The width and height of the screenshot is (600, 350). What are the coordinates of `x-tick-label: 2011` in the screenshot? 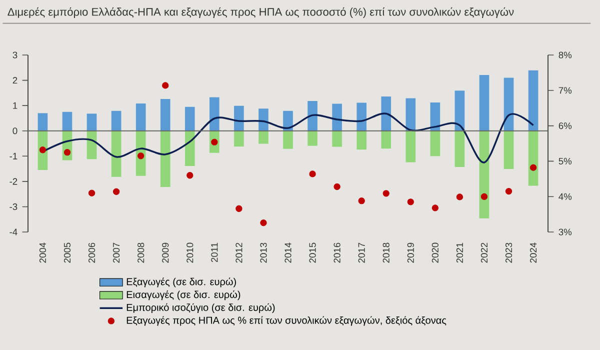 It's located at (214, 252).